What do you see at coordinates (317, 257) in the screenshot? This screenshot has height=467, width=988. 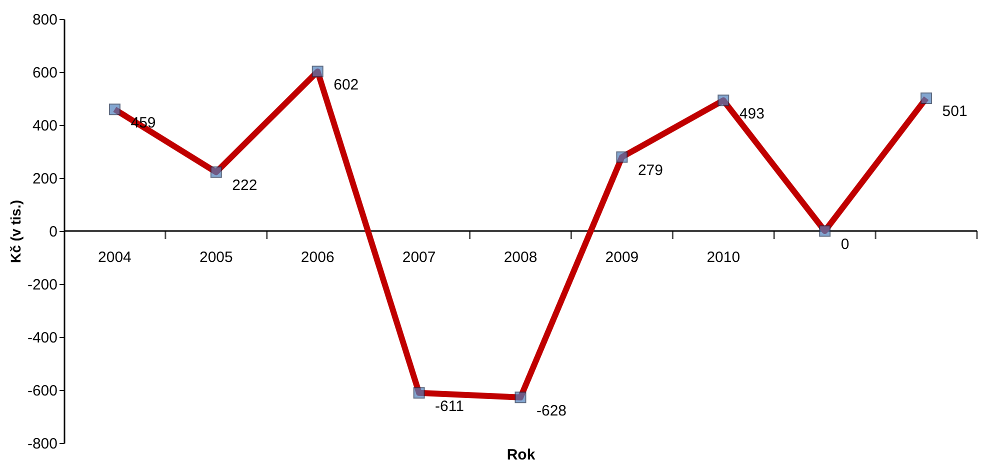 I see `x-tick-label: 2006` at bounding box center [317, 257].